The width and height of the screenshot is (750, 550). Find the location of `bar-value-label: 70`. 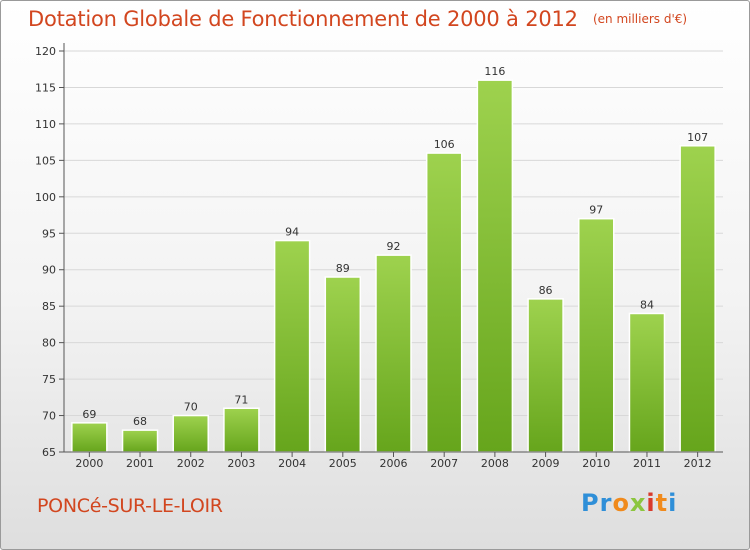

bar-value-label: 70 is located at coordinates (191, 407).